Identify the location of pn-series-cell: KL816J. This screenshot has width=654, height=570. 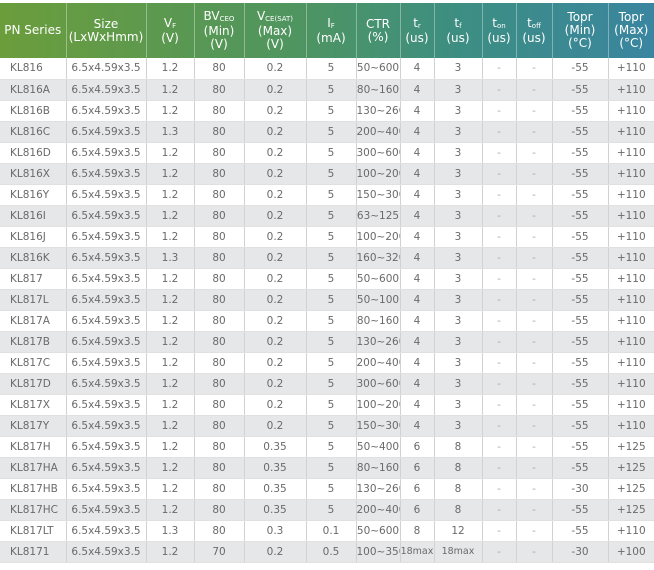
(33, 237).